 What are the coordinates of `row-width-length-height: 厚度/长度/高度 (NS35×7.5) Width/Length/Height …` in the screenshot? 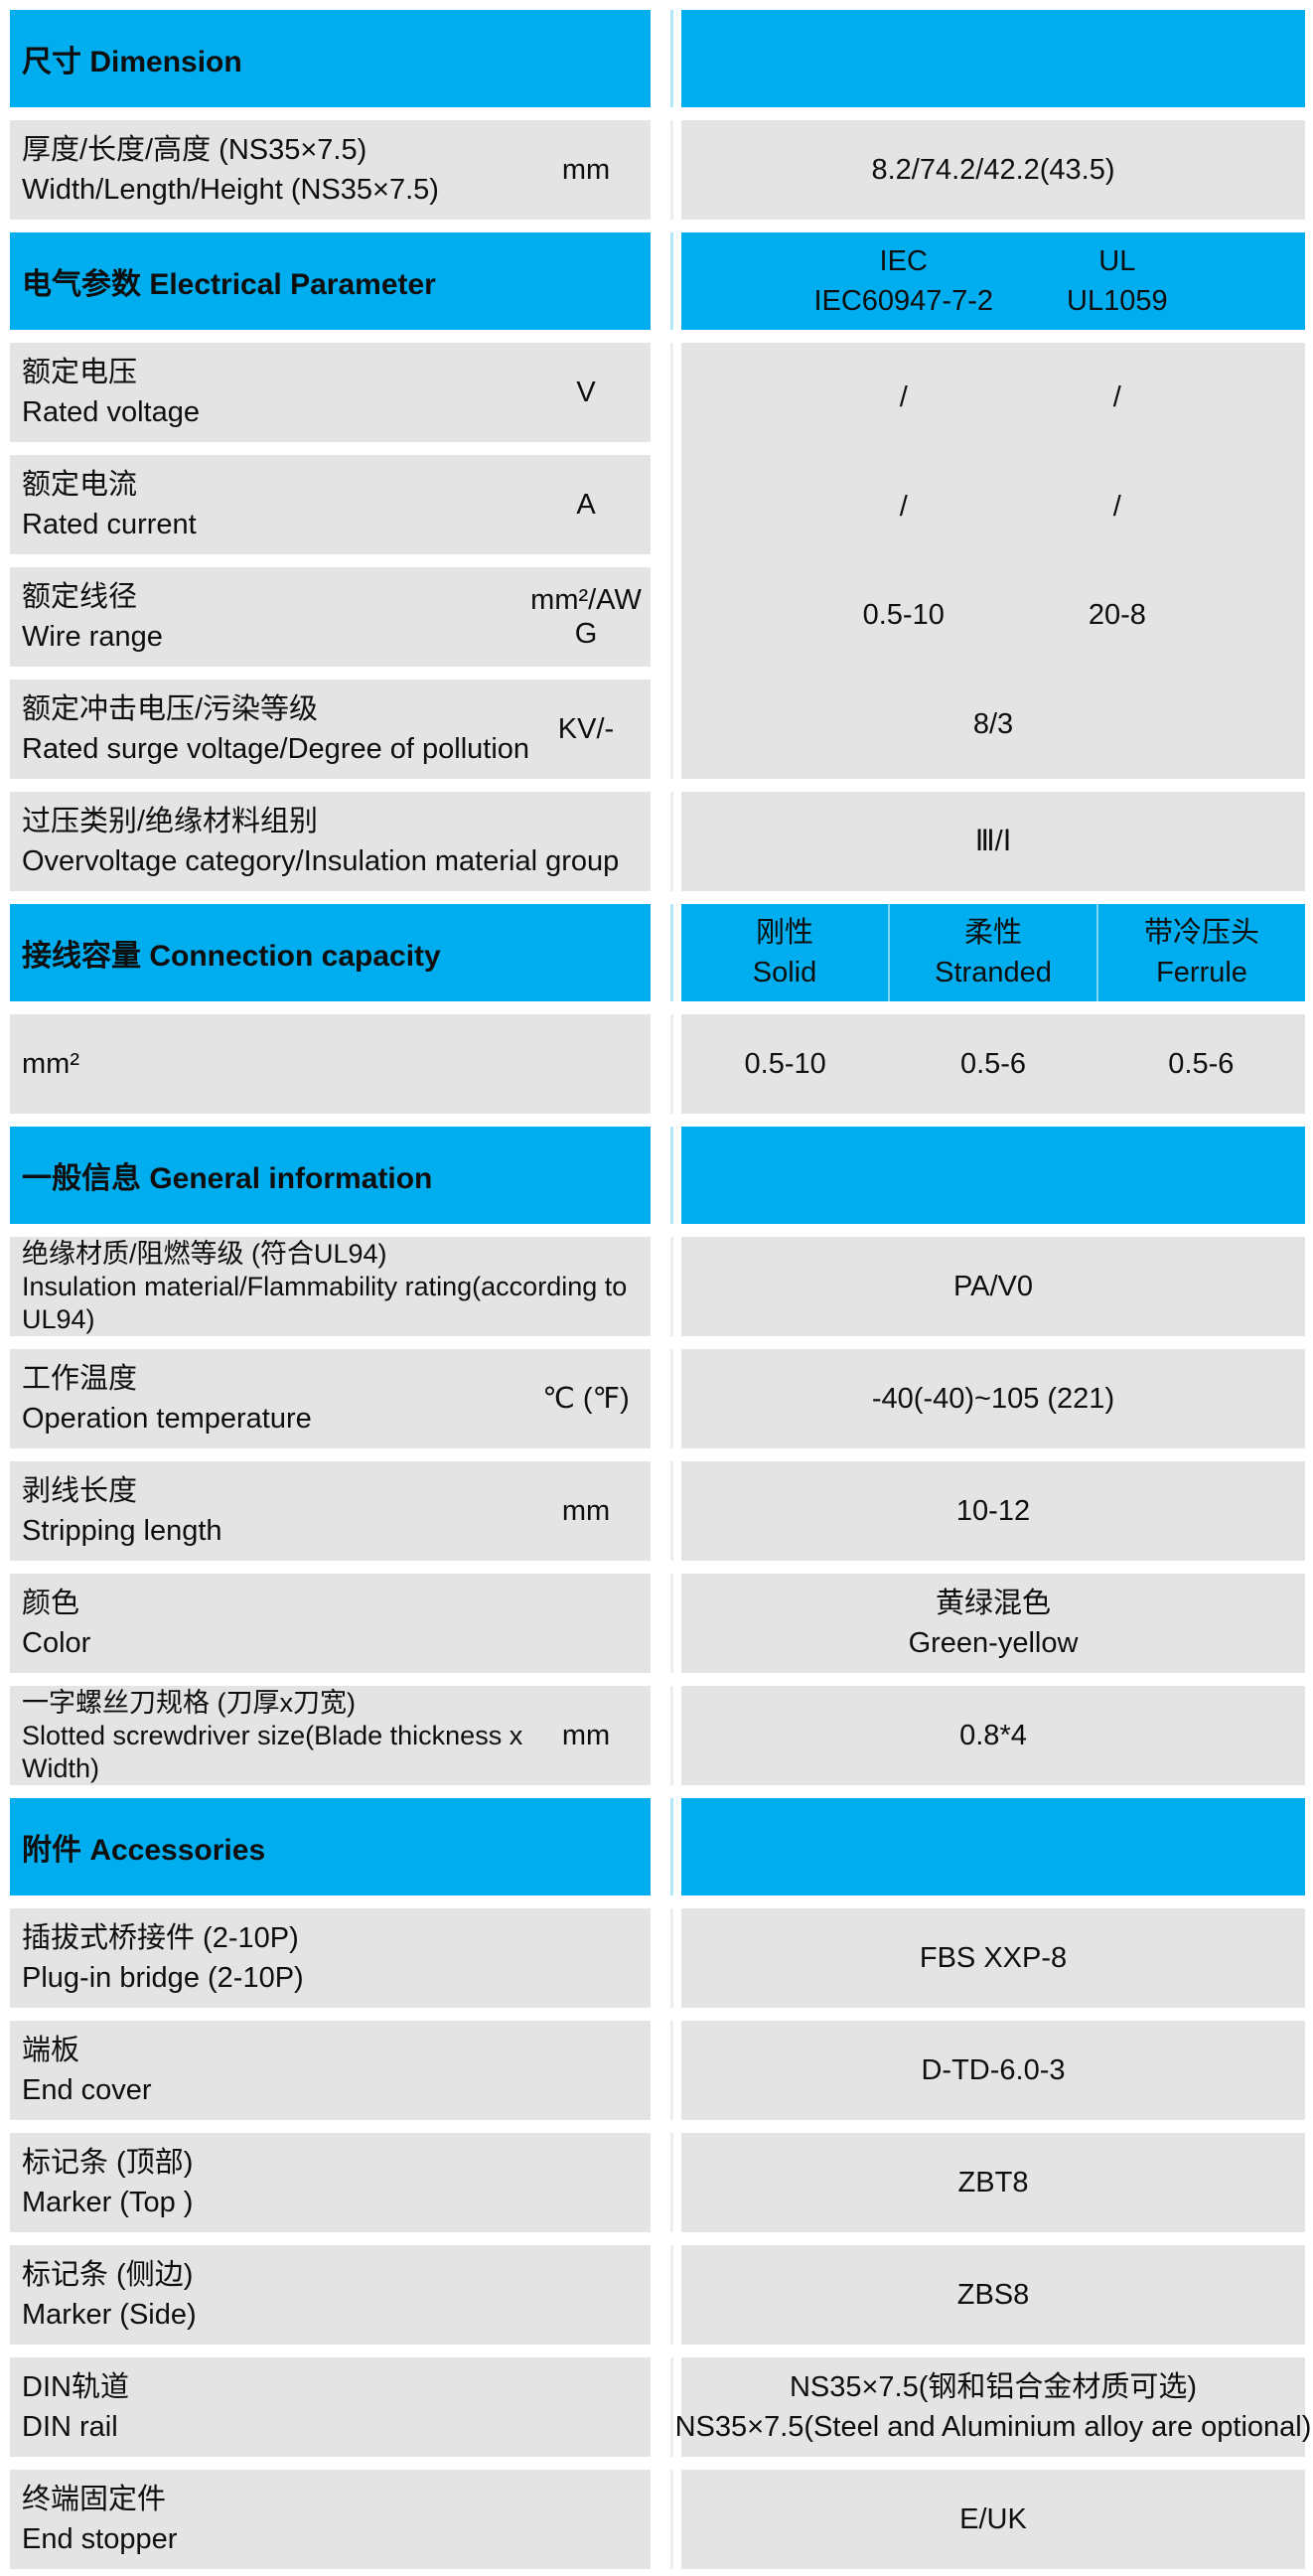 It's located at (657, 170).